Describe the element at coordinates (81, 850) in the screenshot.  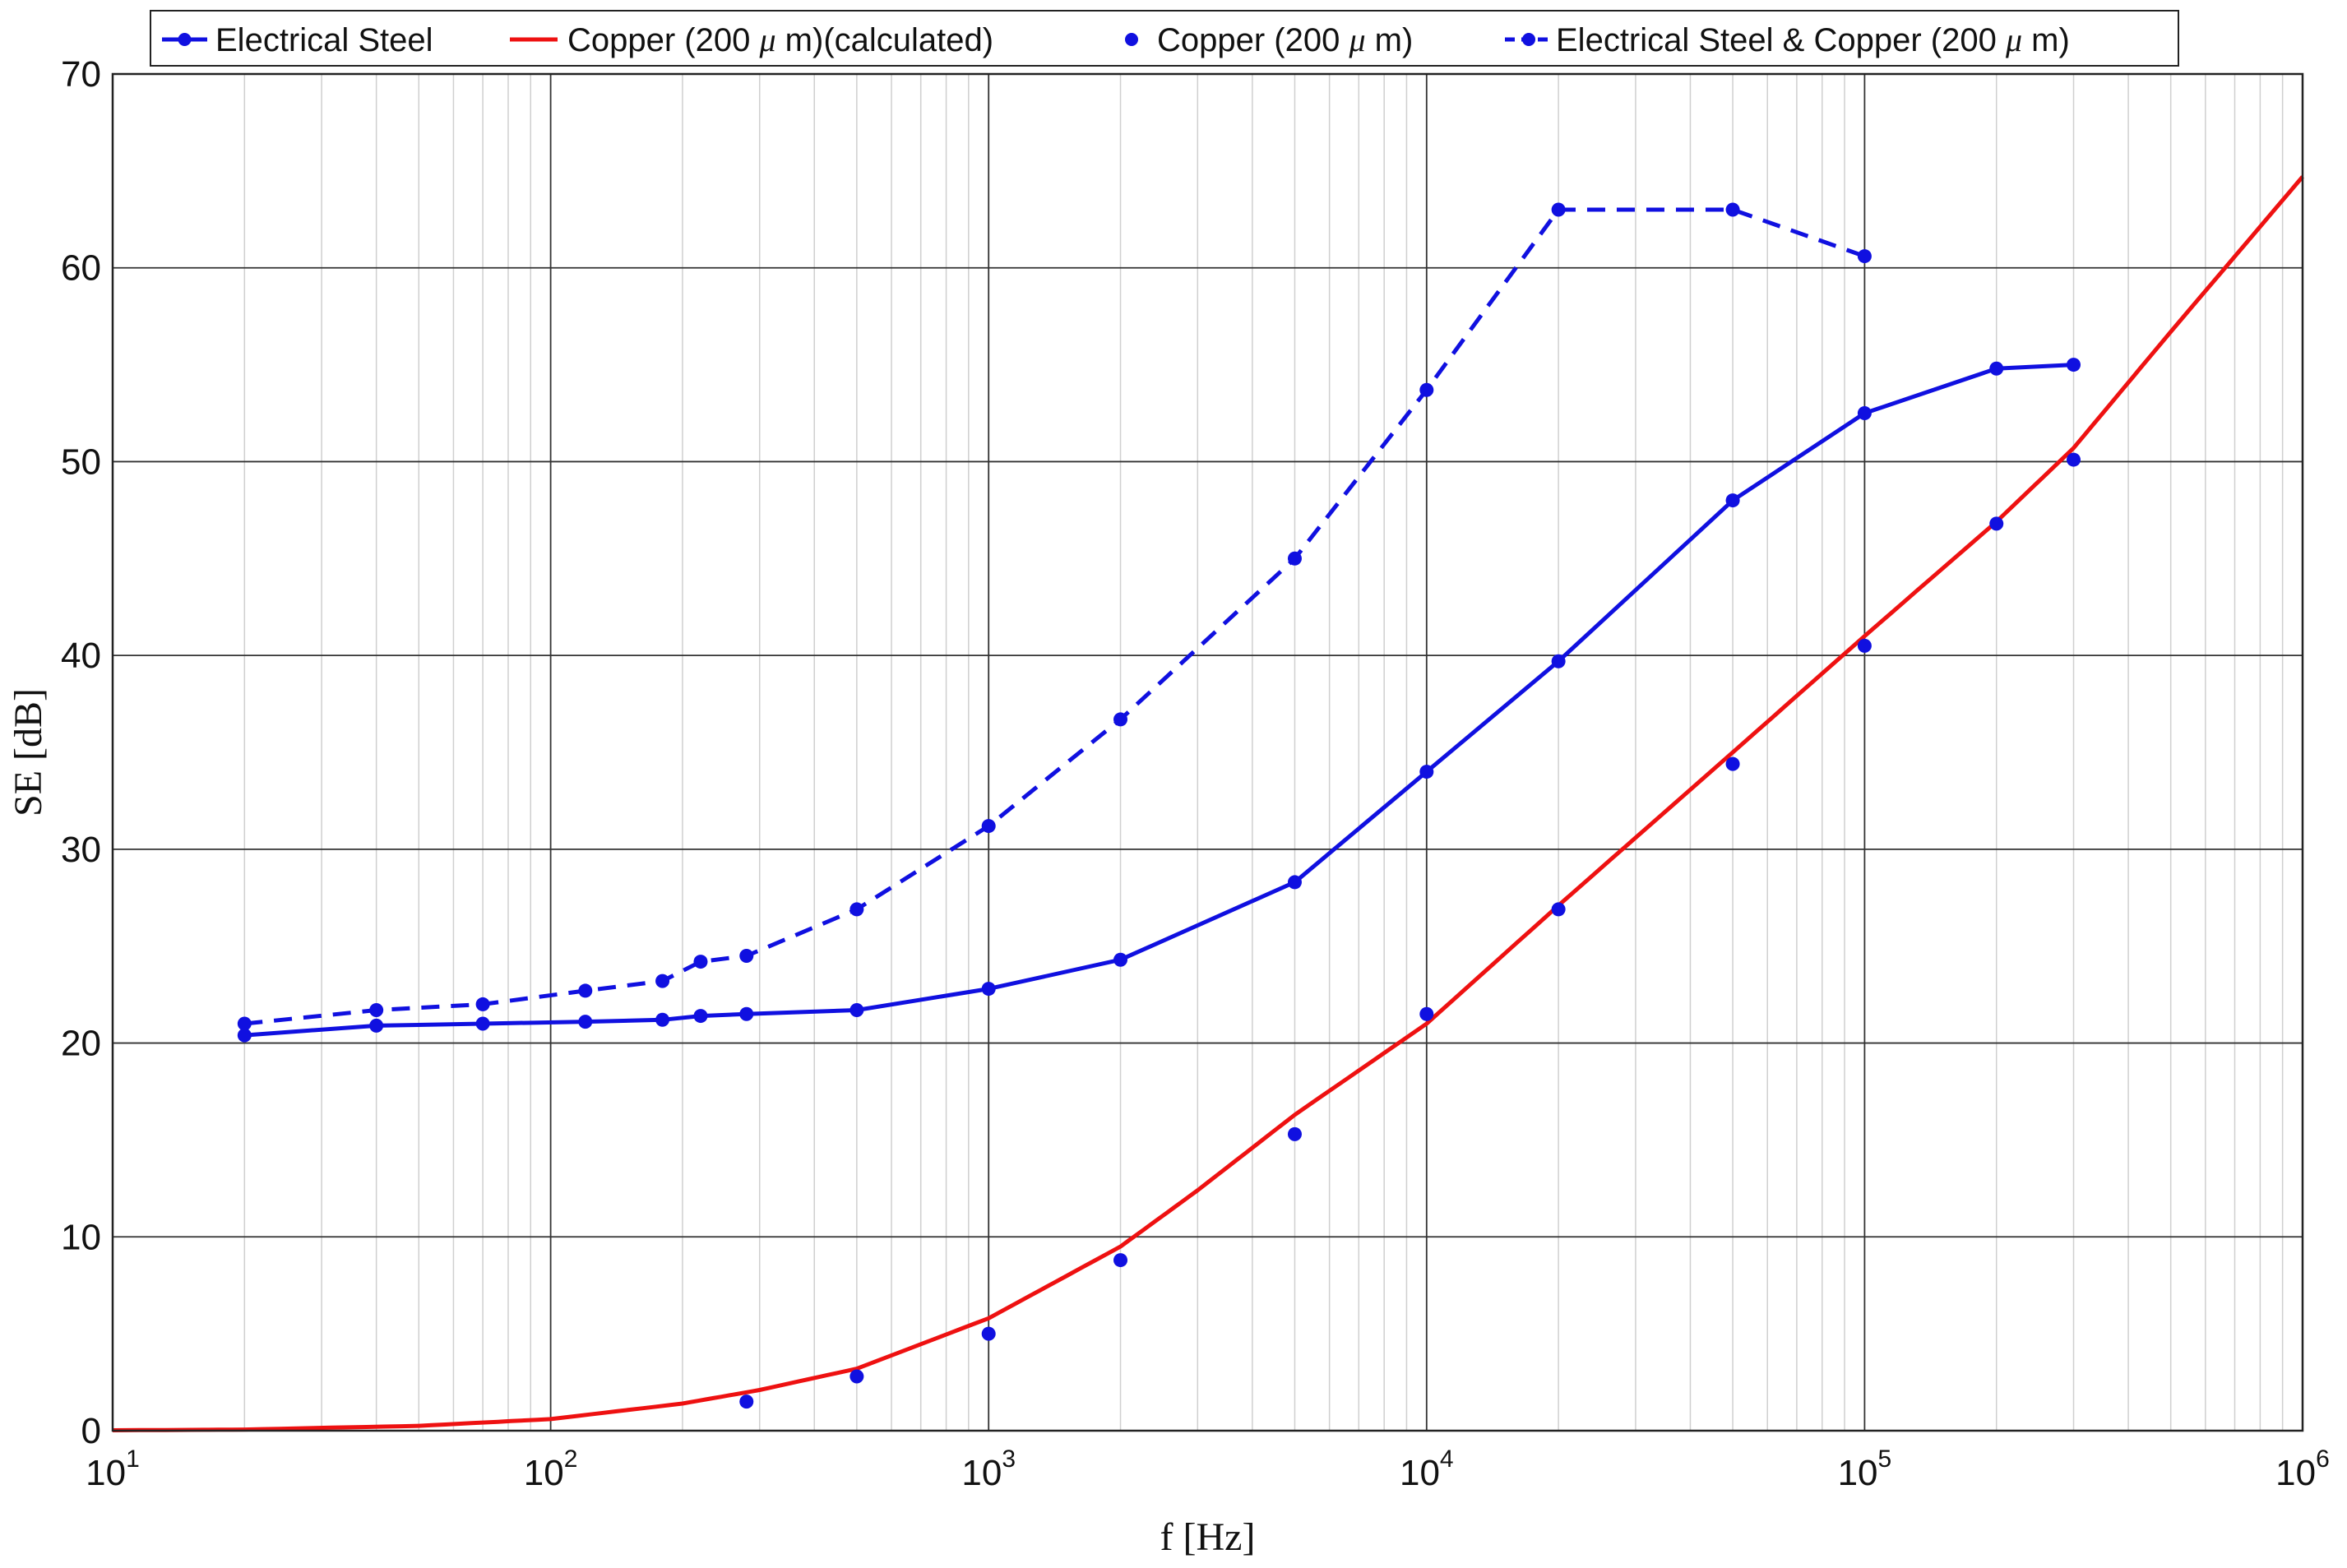
I see `y-tick-label: 30` at that location.